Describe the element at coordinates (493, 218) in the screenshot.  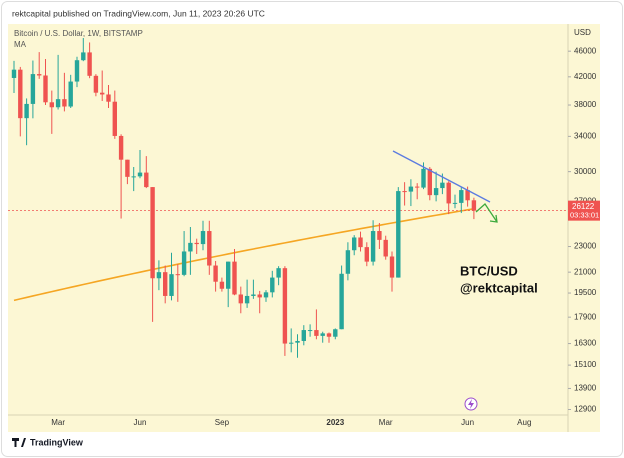
I see `projection-arrowhead` at that location.